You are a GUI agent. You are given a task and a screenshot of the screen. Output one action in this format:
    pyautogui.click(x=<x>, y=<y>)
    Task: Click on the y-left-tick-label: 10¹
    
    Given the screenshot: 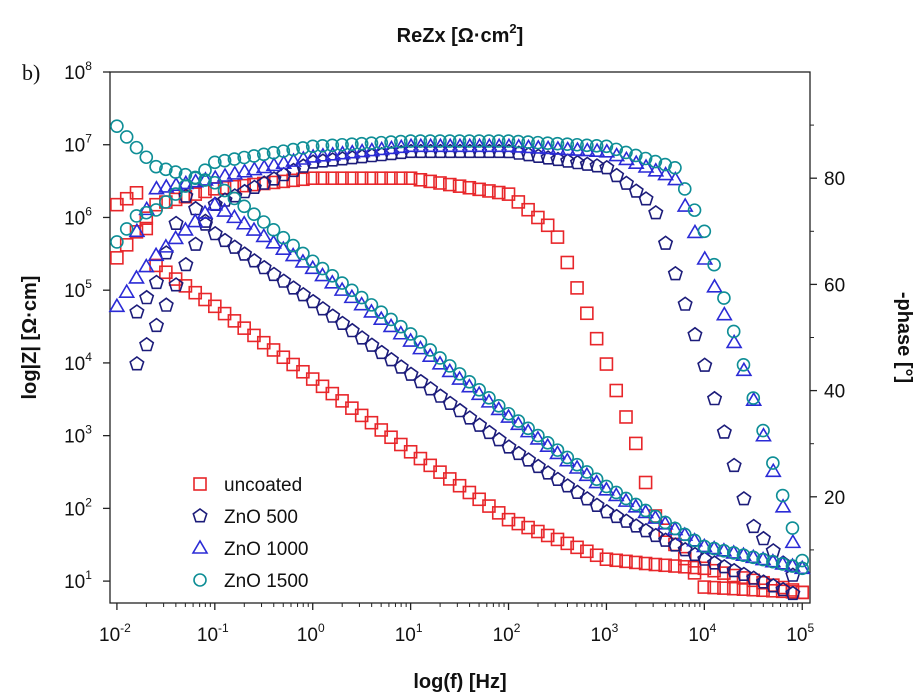 What is the action you would take?
    pyautogui.click(x=78, y=580)
    